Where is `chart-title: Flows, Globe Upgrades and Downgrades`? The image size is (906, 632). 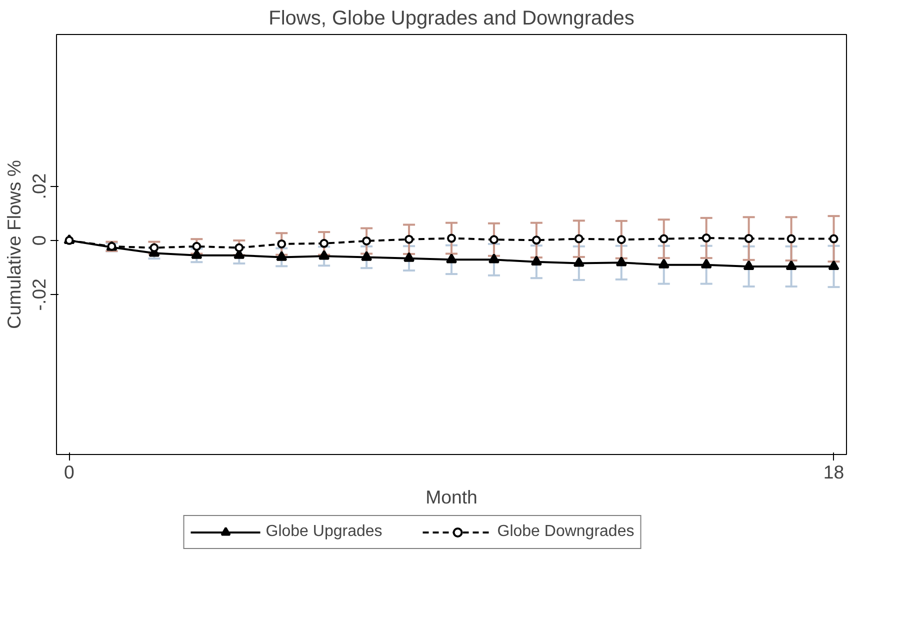
chart-title: Flows, Globe Upgrades and Downgrades is located at coordinates (451, 19).